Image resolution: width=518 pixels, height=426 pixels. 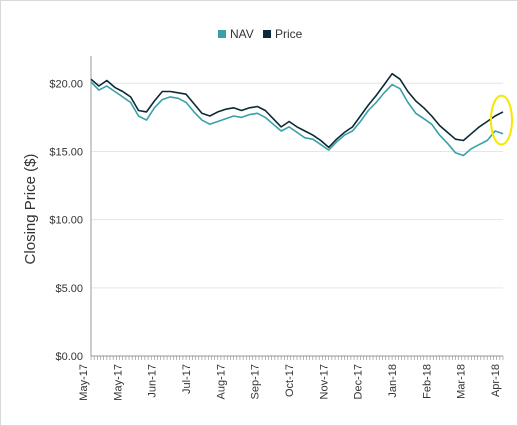 I want to click on annotations, so click(x=501, y=120).